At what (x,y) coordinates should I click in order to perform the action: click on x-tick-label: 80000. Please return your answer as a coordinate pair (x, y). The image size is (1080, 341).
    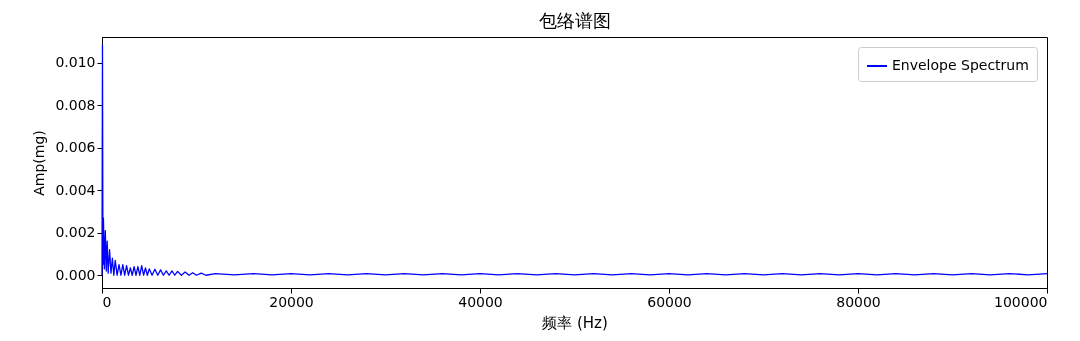
    Looking at the image, I should click on (858, 301).